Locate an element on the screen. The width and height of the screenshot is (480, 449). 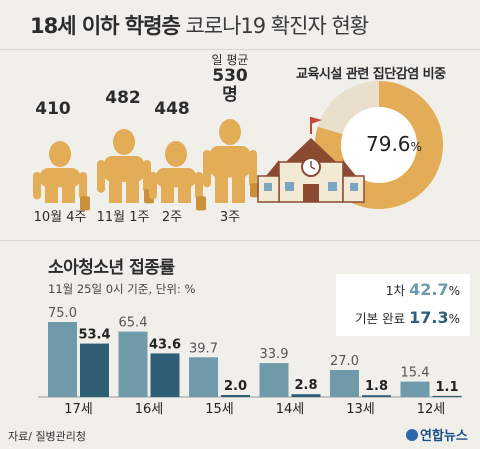
pie-value: 79.6% is located at coordinates (394, 144).